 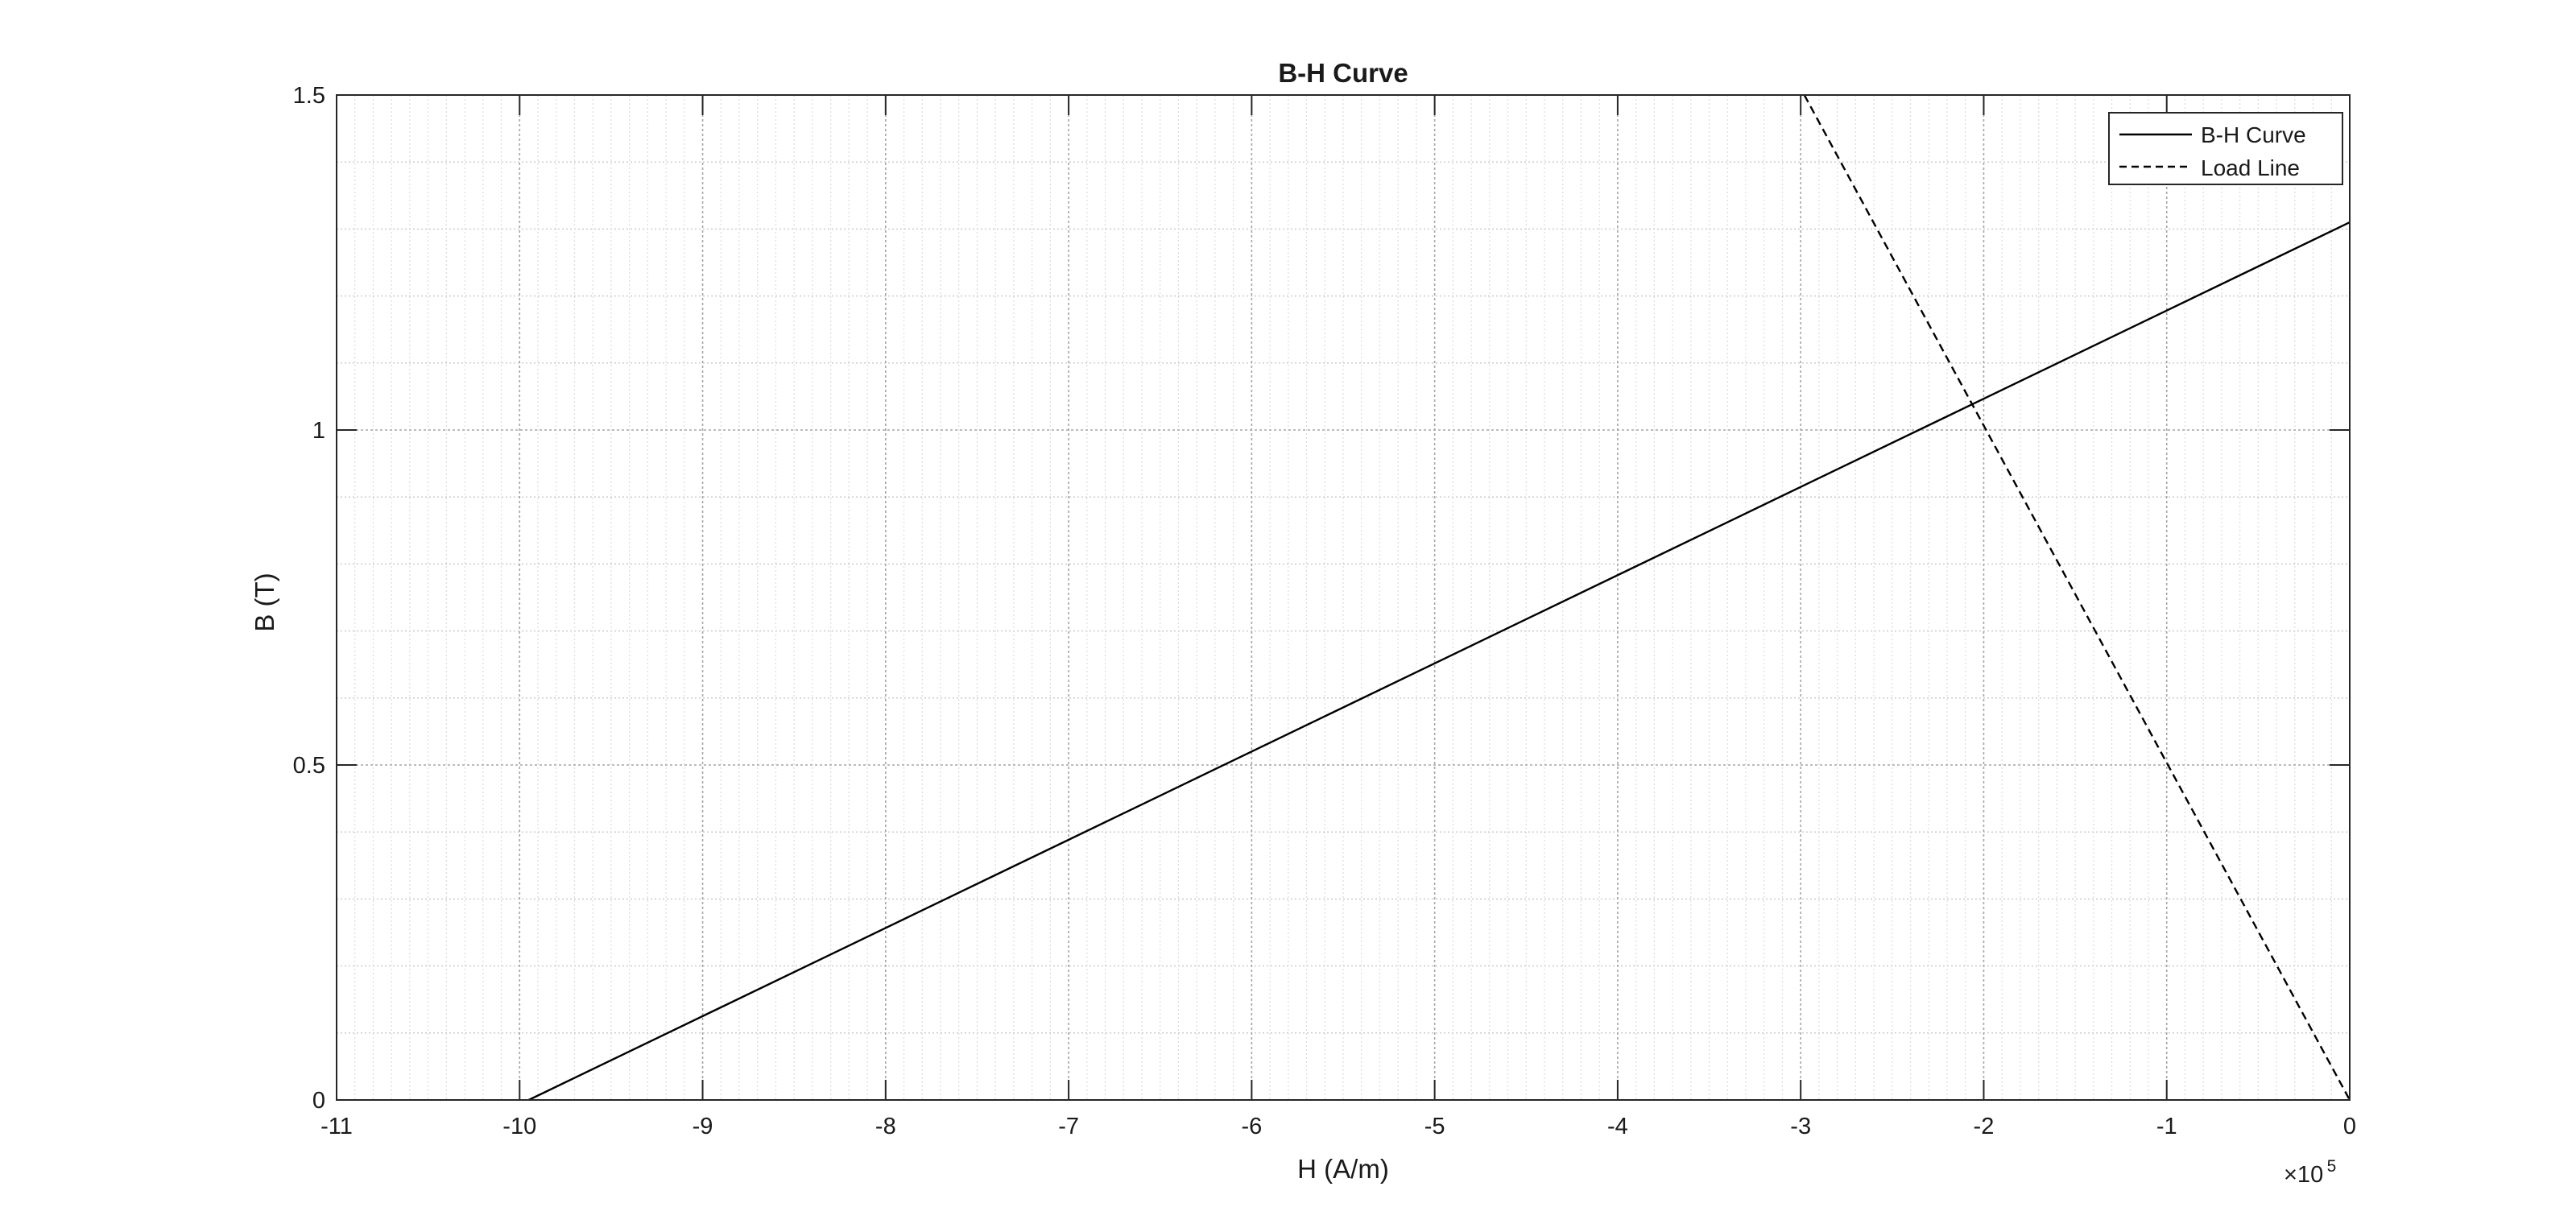 I want to click on legend: B-H Curve Load Line, so click(x=2226, y=148).